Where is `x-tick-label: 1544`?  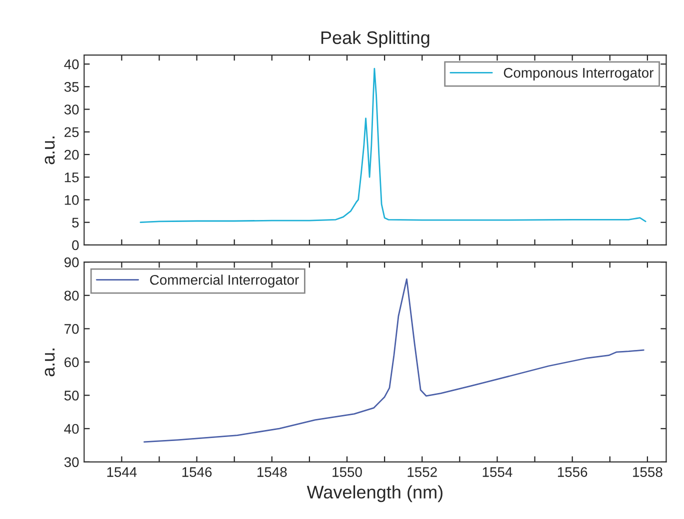
x-tick-label: 1544 is located at coordinates (122, 472).